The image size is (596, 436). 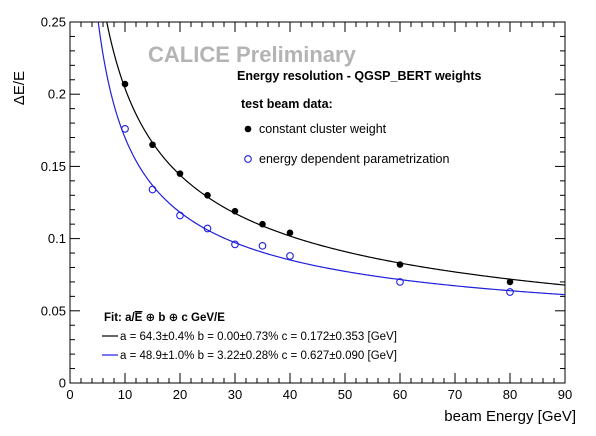 What do you see at coordinates (345, 394) in the screenshot?
I see `x-tick-label: 50` at bounding box center [345, 394].